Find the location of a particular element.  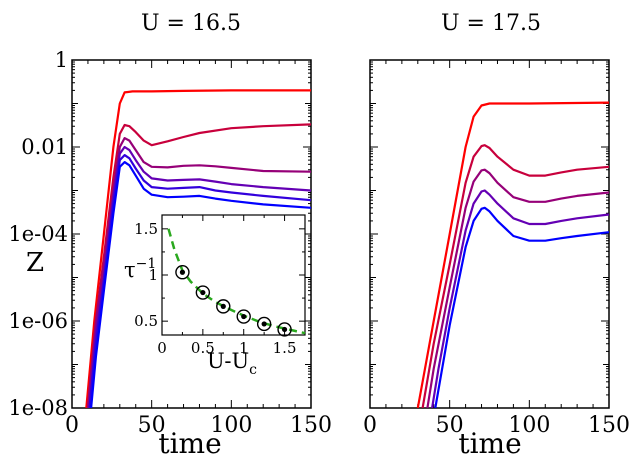

left-x-tick-label: 50 is located at coordinates (152, 425).